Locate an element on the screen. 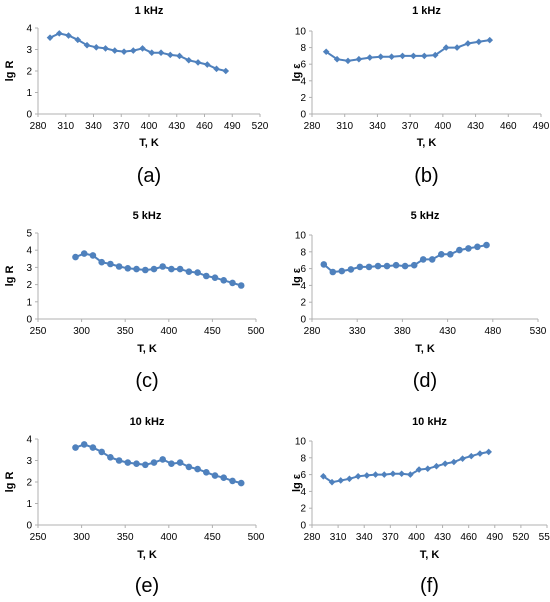  x-tick-label: 500 is located at coordinates (256, 537).